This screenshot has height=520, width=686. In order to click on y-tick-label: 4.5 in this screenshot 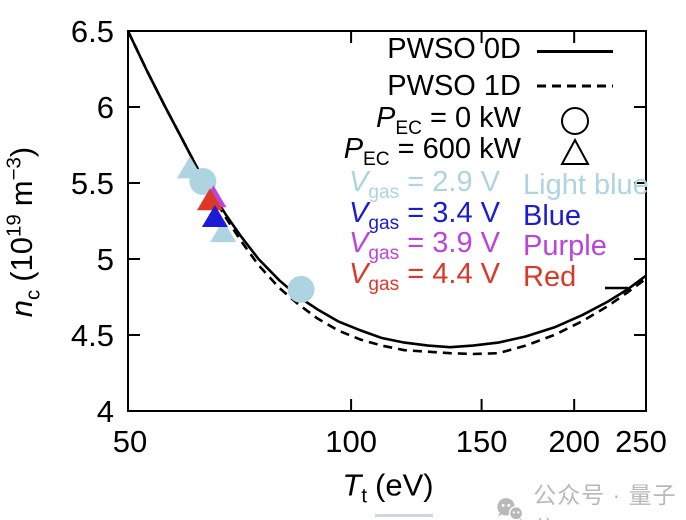, I will do `click(92, 335)`.